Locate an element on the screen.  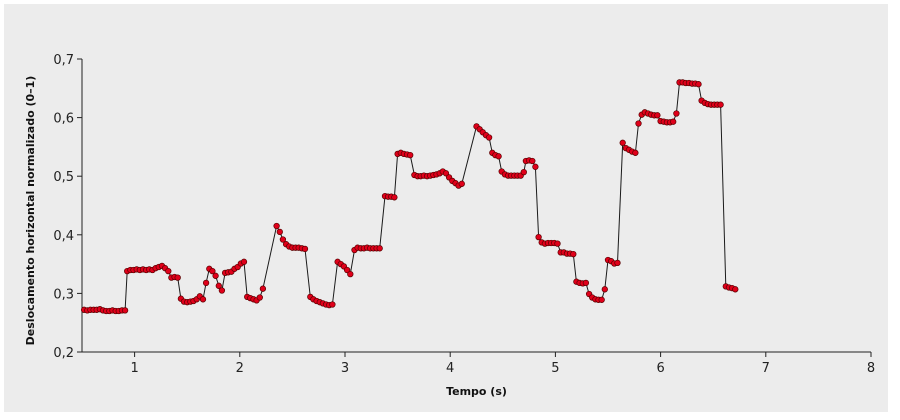
y-tick-label: 0,4 is located at coordinates (63, 236).